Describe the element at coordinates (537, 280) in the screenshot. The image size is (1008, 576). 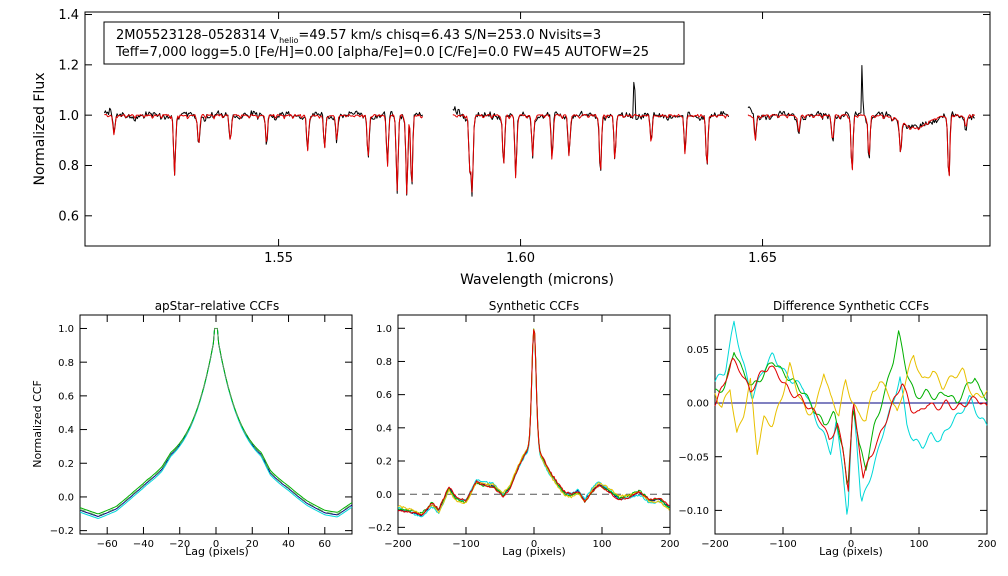
I see `spectrum-x-label: Wavelength (microns)` at that location.